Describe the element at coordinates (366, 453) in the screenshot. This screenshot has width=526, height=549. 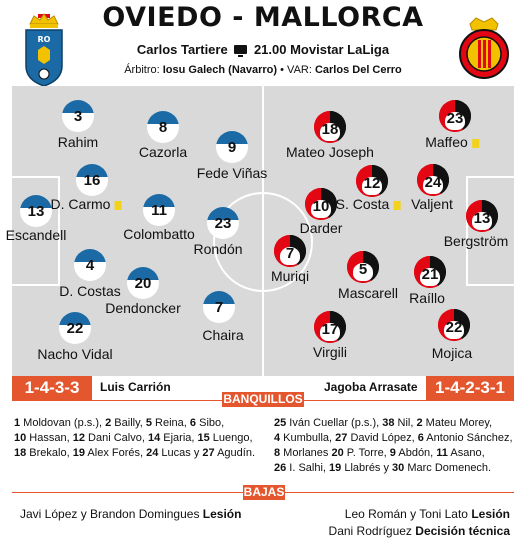
I see `bench-player: P. Torre,` at that location.